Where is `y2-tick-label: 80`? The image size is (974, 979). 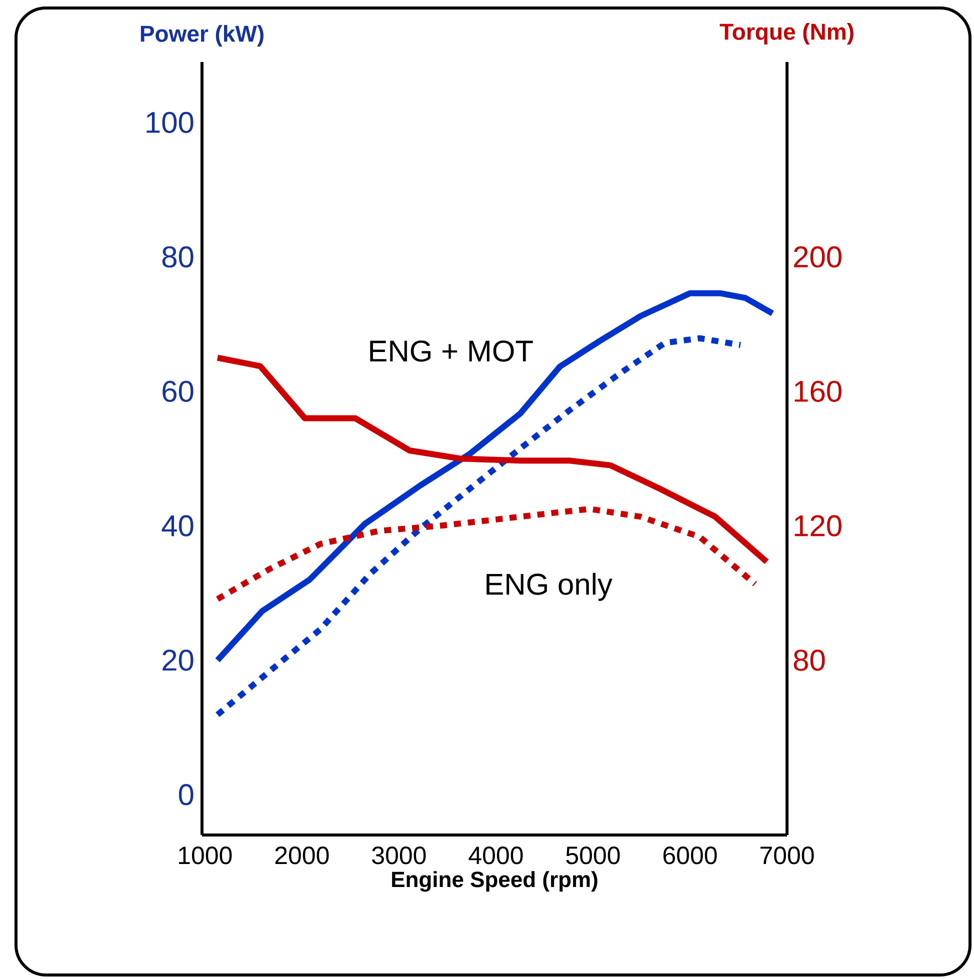
y2-tick-label: 80 is located at coordinates (809, 660).